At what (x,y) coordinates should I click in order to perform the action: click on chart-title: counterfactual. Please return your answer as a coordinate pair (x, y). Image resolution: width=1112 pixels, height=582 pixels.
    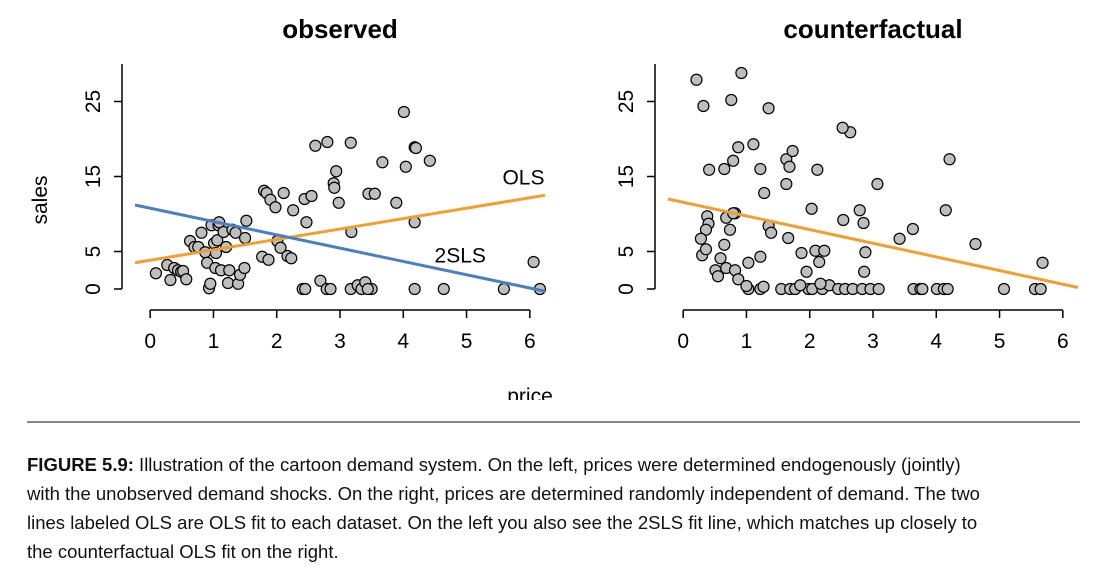
    Looking at the image, I should click on (872, 29).